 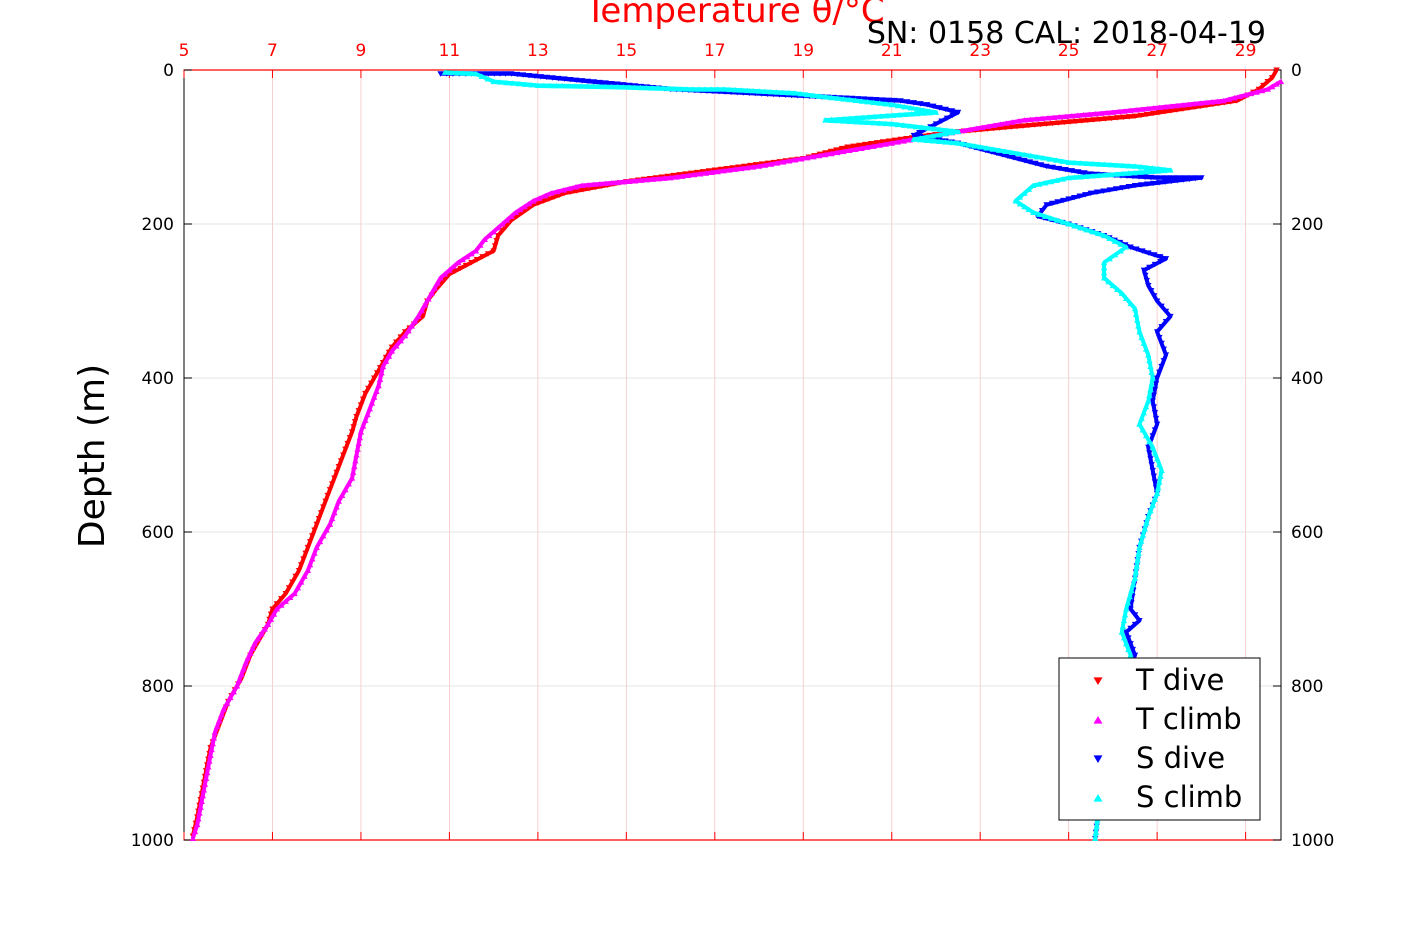 What do you see at coordinates (1098, 797) in the screenshot?
I see `legend-marker` at bounding box center [1098, 797].